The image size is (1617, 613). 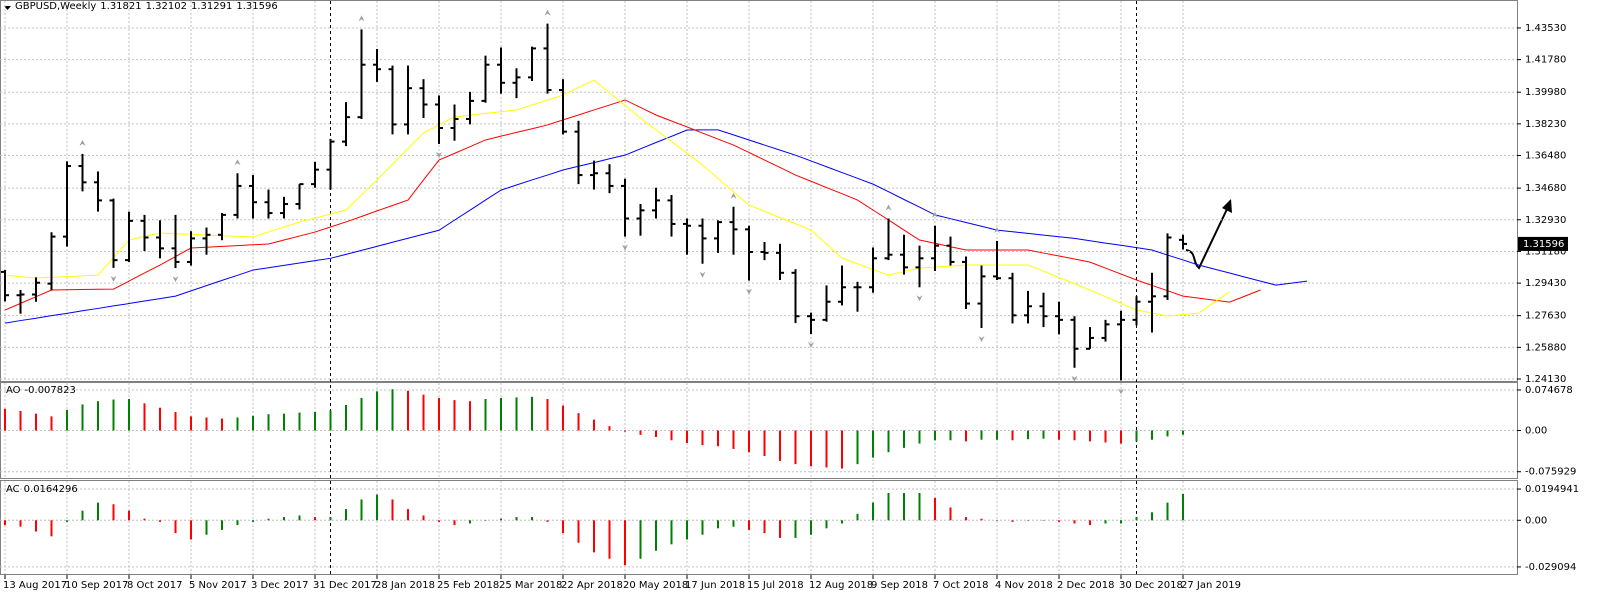 What do you see at coordinates (121, 6) in the screenshot?
I see `open: 1.31821` at bounding box center [121, 6].